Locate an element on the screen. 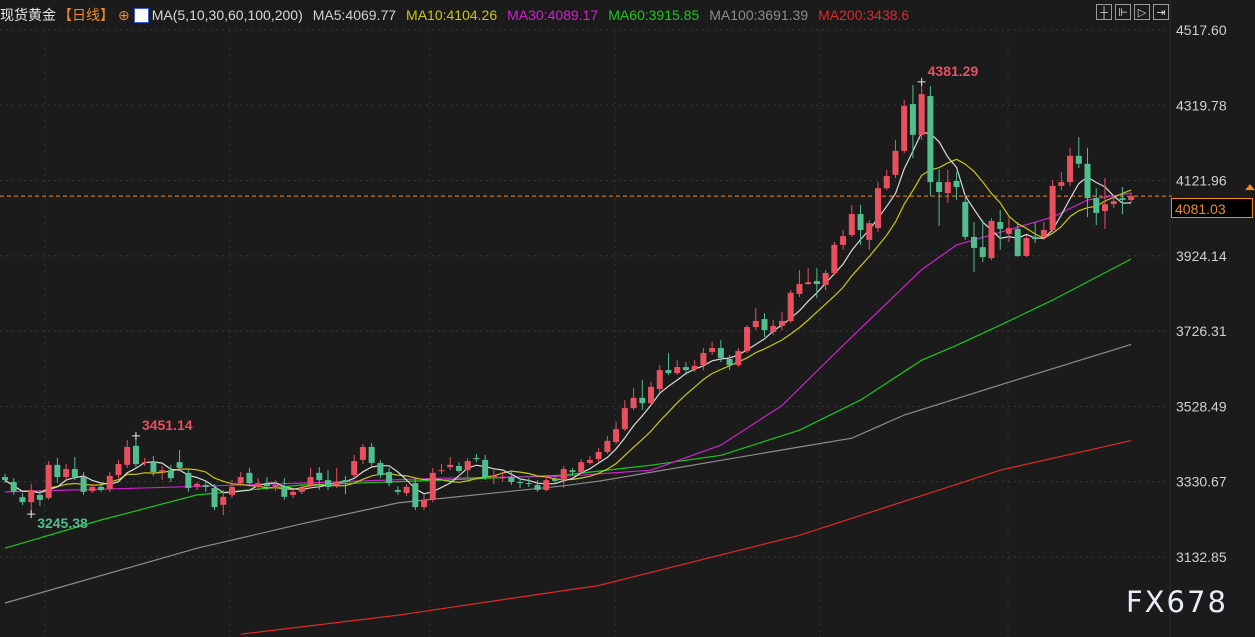 The width and height of the screenshot is (1255, 637). ma-params: MA(5,10,30,60,100,200) is located at coordinates (227, 15).